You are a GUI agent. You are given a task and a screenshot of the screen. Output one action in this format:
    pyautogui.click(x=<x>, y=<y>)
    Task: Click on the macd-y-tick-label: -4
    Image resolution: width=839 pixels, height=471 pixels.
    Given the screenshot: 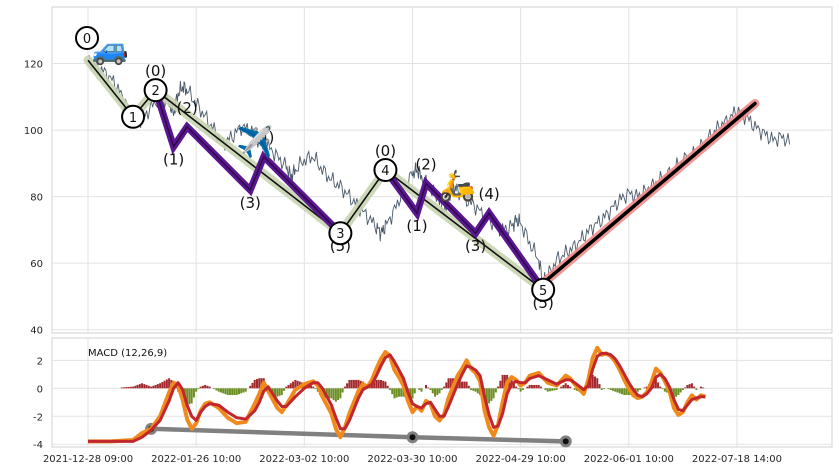 What is the action you would take?
    pyautogui.click(x=38, y=445)
    